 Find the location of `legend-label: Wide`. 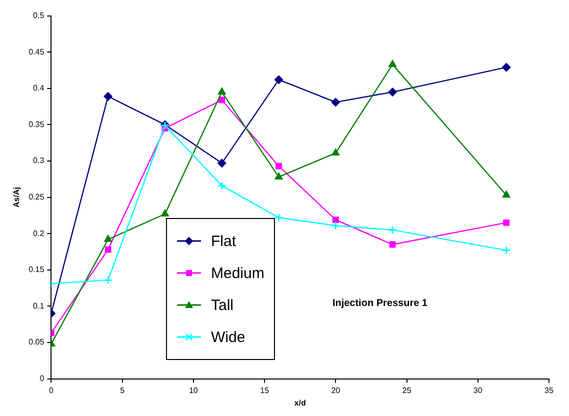

legend-label: Wide is located at coordinates (228, 337).